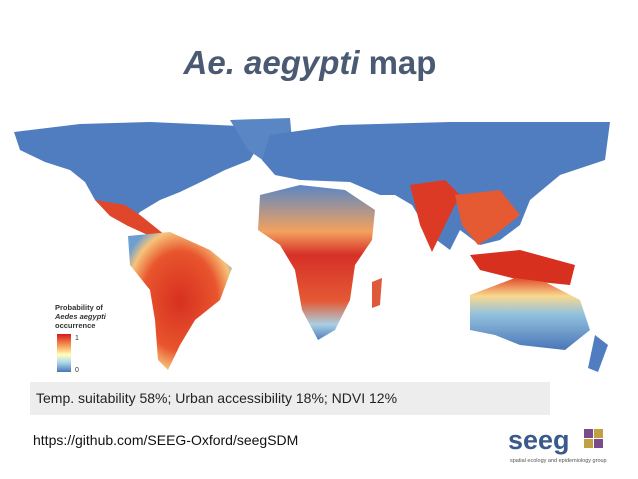  What do you see at coordinates (377, 293) in the screenshot?
I see `madagascar` at bounding box center [377, 293].